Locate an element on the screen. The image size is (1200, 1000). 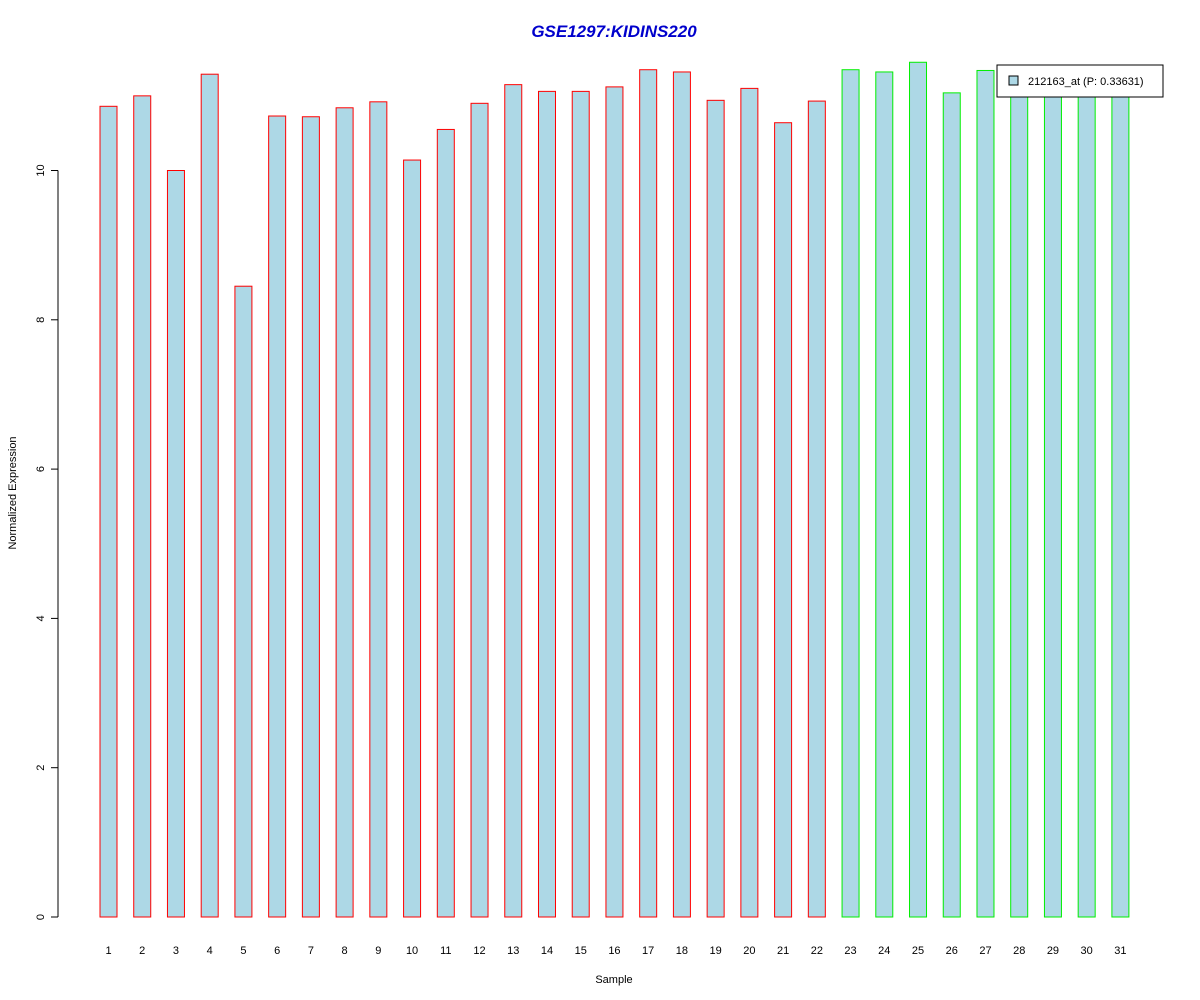
legend-box is located at coordinates (1080, 81).